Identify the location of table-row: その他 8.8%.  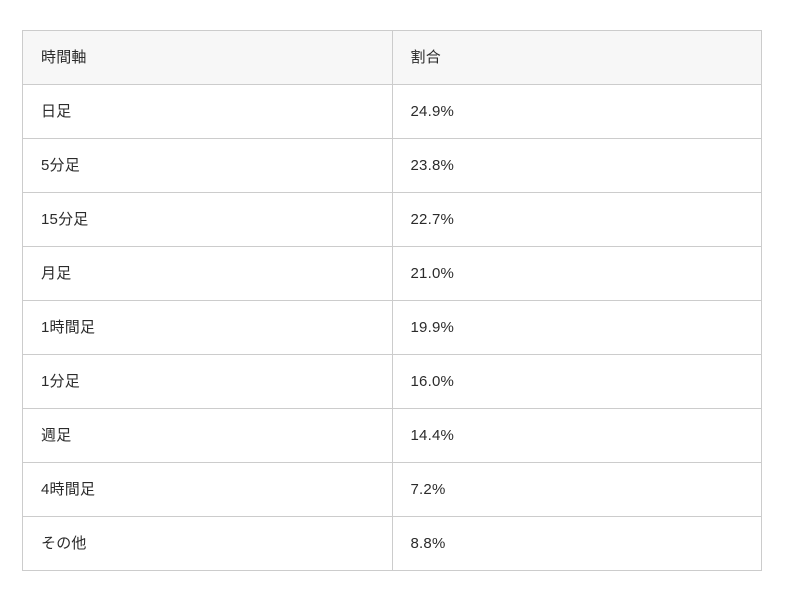
(392, 543).